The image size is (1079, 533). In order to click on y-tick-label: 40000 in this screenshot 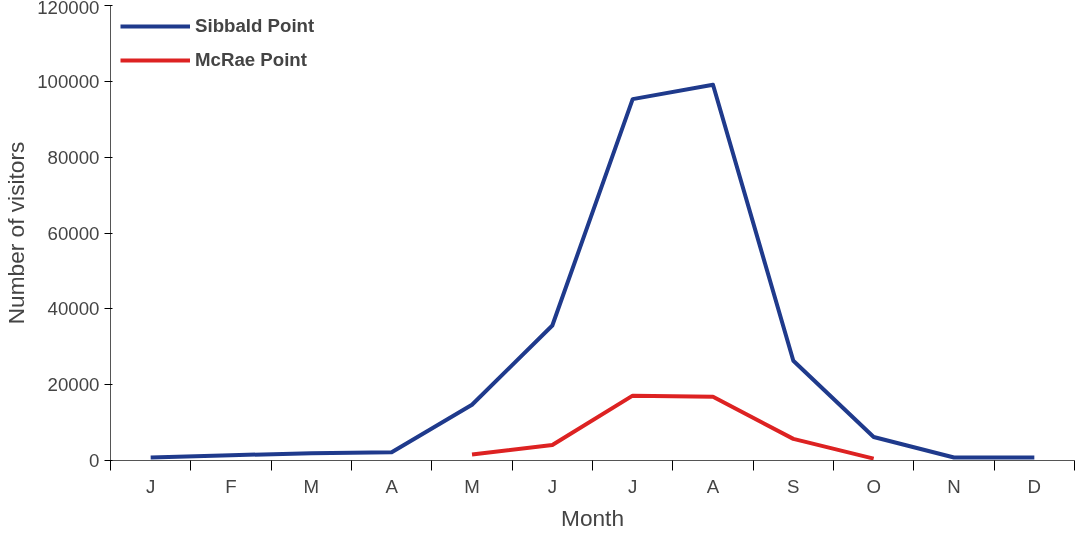, I will do `click(73, 309)`.